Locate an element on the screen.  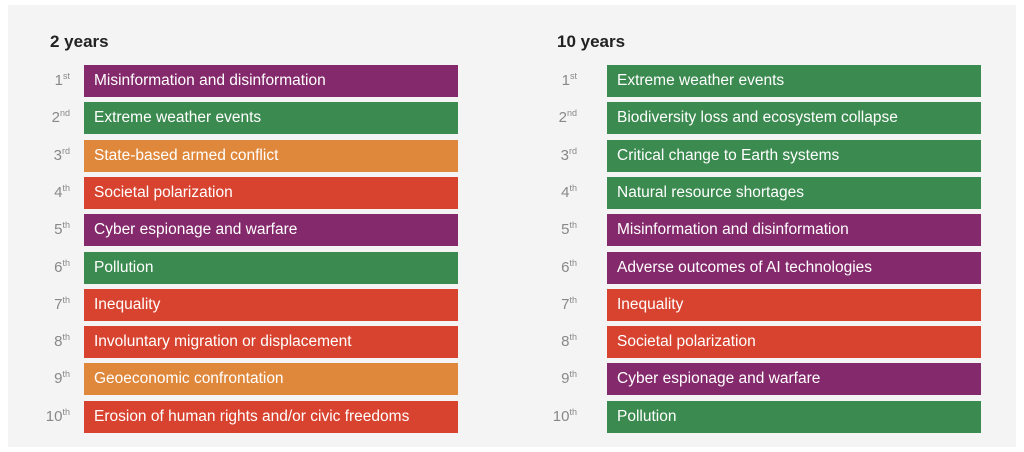
risk-bar: Adverse outcomes of AI technologies is located at coordinates (794, 267).